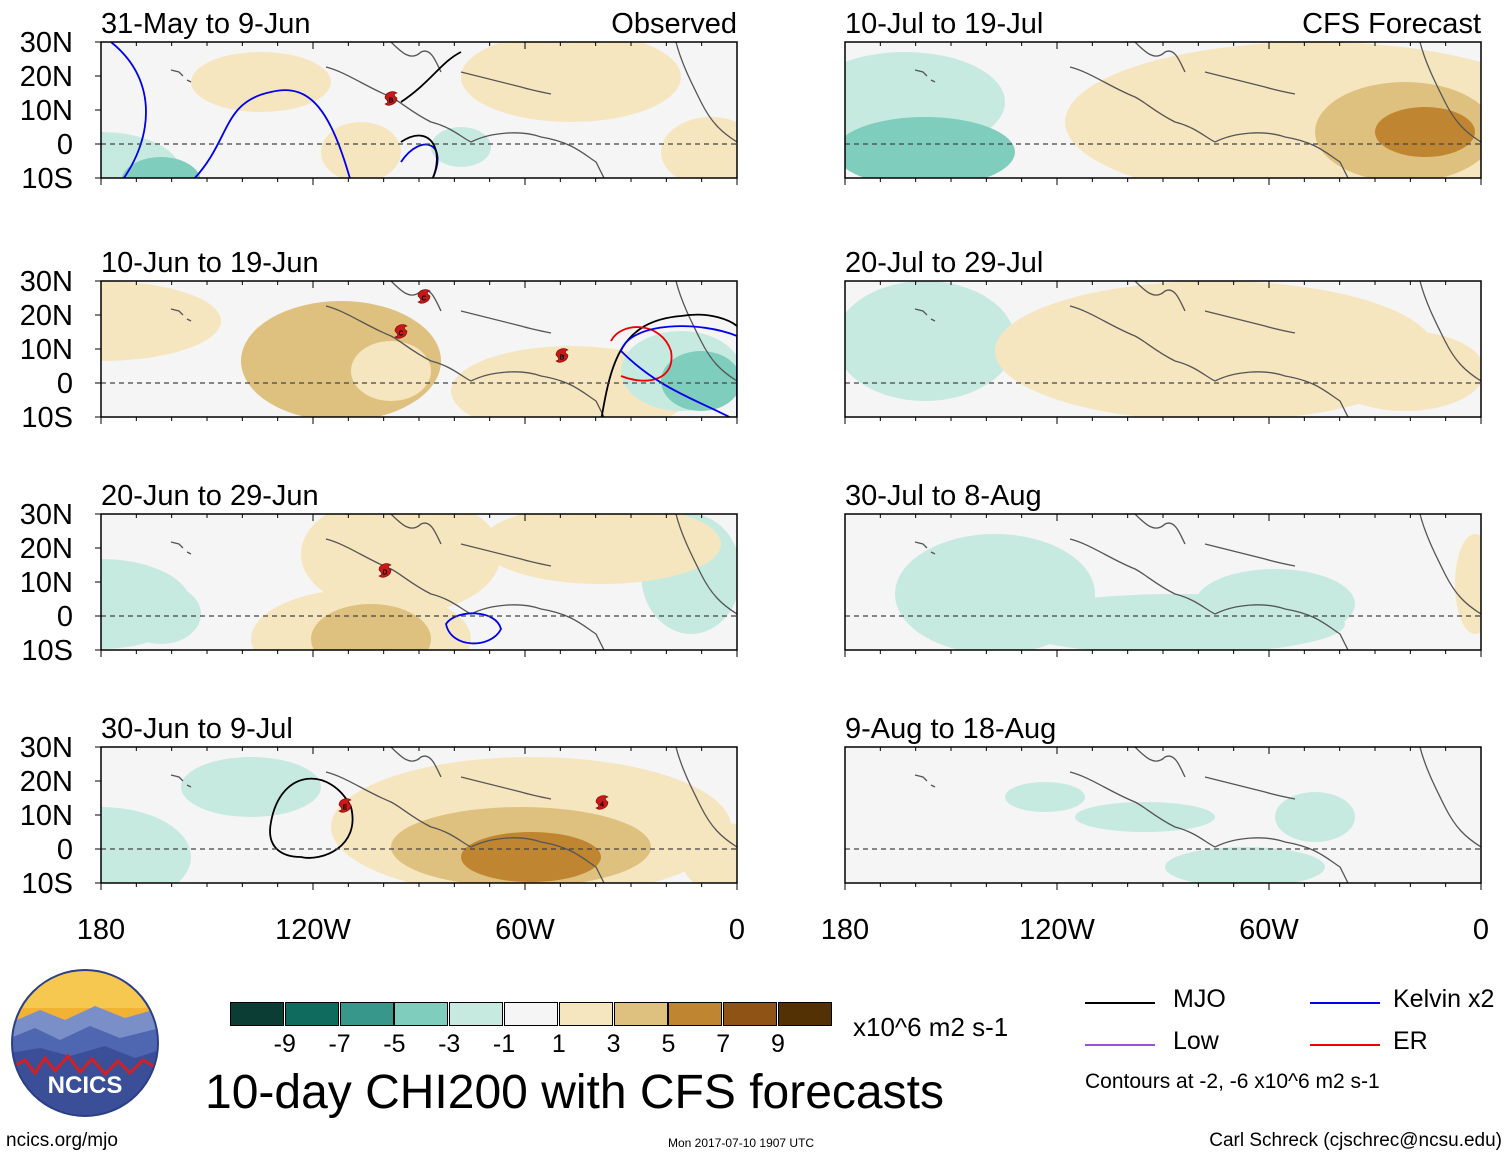 This screenshot has width=1510, height=1158. Describe the element at coordinates (950, 729) in the screenshot. I see `panel-period-label: 9-Aug to 18-Aug` at that location.